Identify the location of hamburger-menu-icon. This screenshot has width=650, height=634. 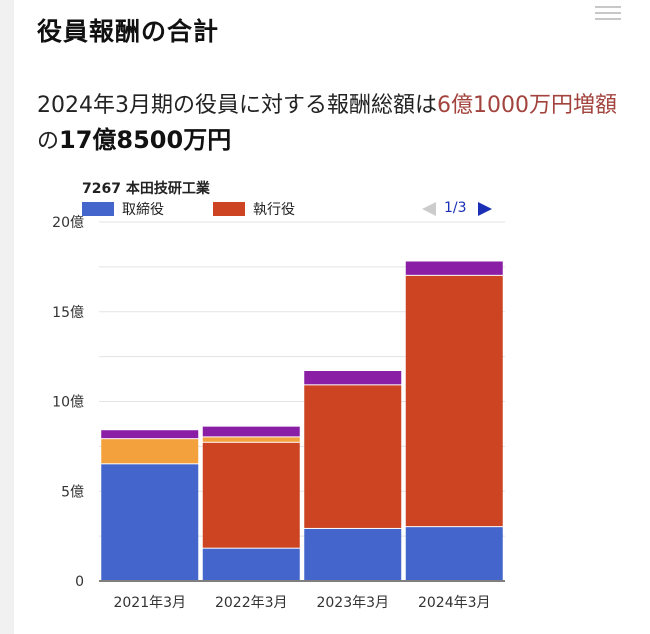
(608, 14).